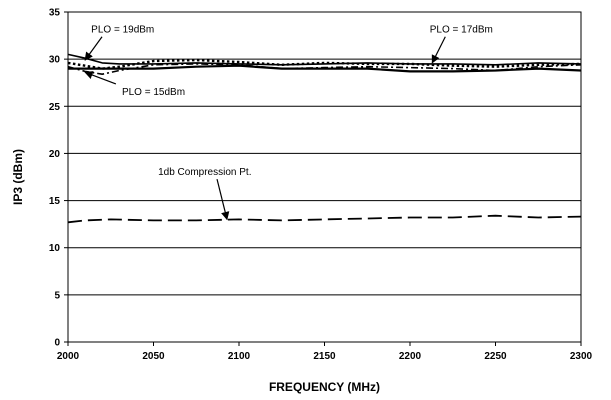  What do you see at coordinates (495, 356) in the screenshot?
I see `x-tick-label-2250: 2250` at bounding box center [495, 356].